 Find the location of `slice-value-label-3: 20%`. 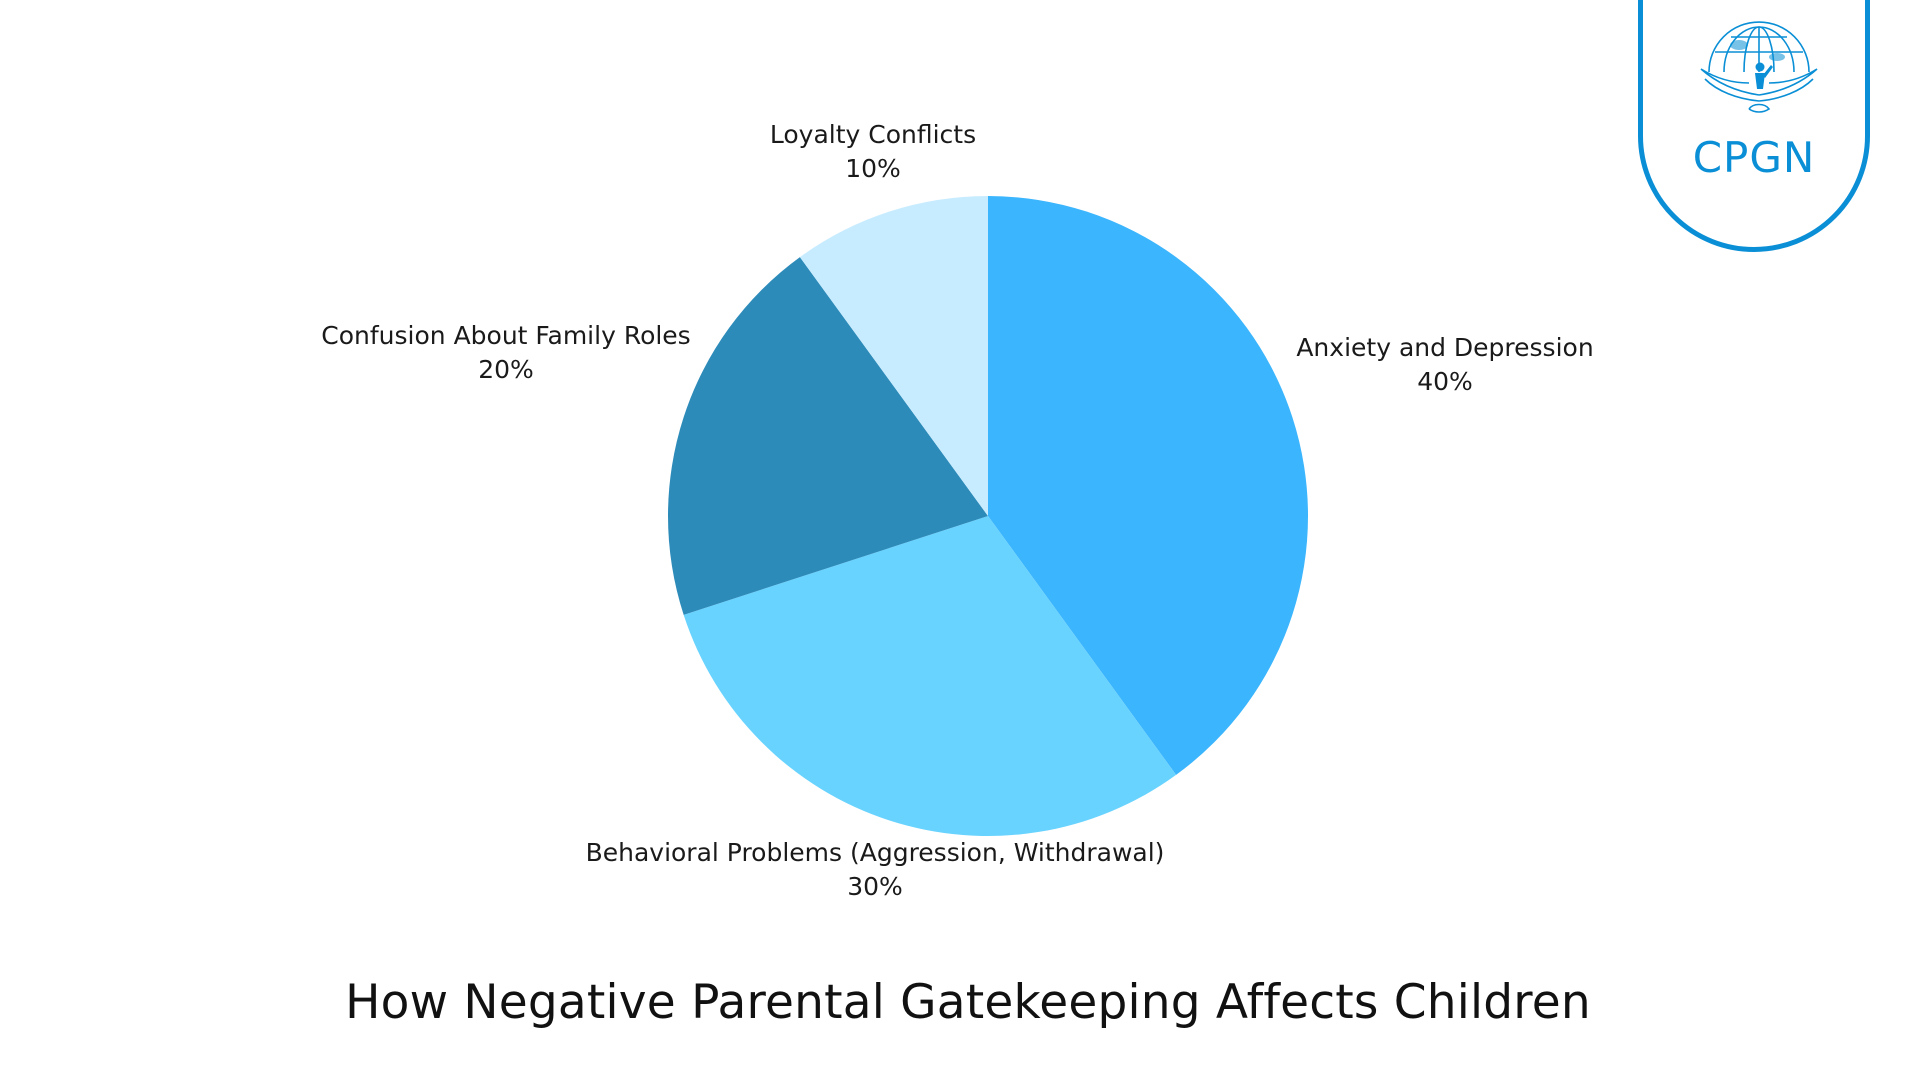

slice-value-label-3: 20% is located at coordinates (506, 369).